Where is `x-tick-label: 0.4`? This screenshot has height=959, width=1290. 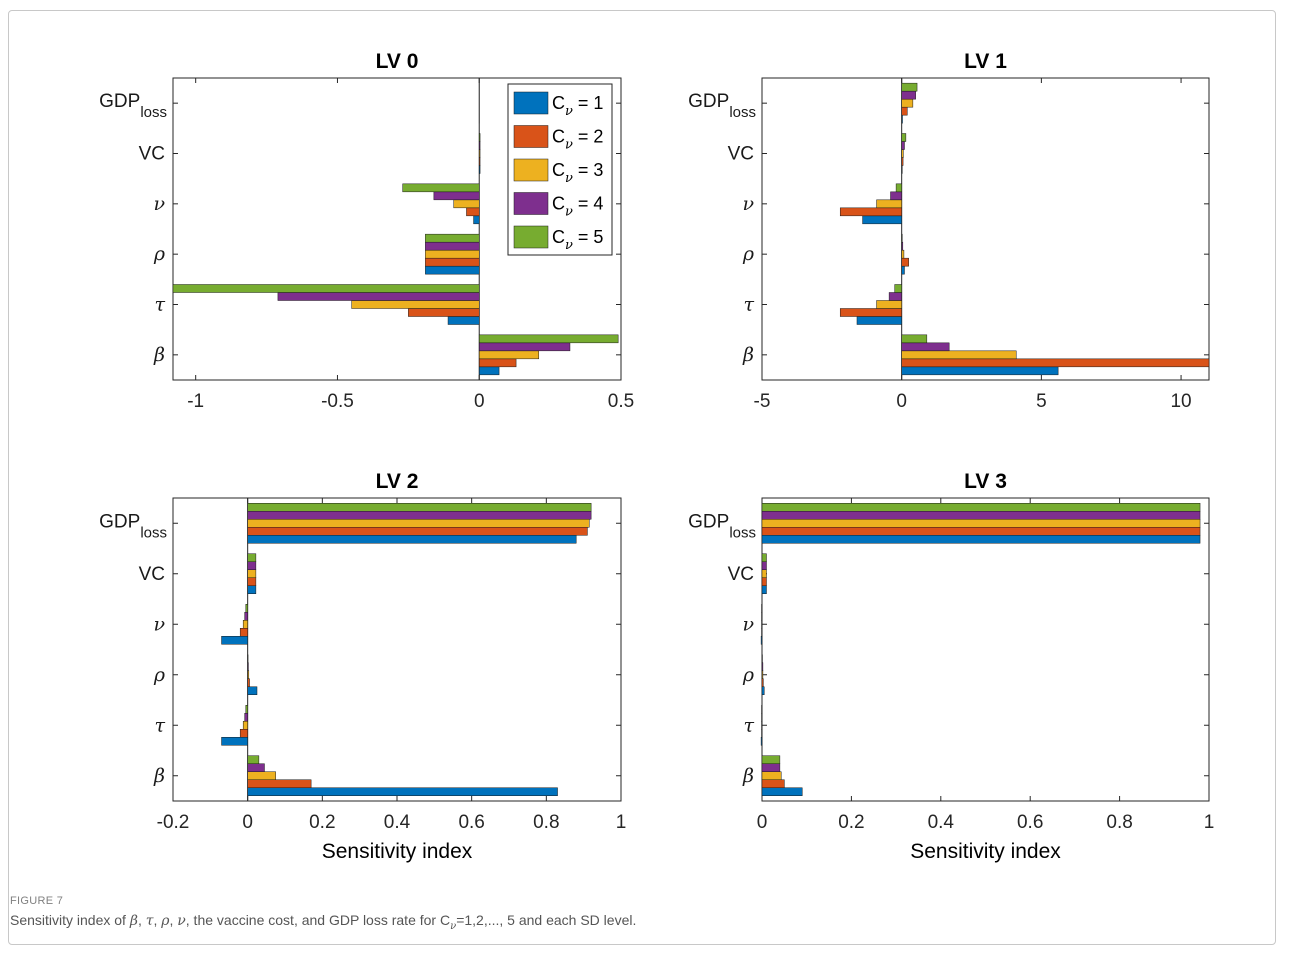 x-tick-label: 0.4 is located at coordinates (397, 822).